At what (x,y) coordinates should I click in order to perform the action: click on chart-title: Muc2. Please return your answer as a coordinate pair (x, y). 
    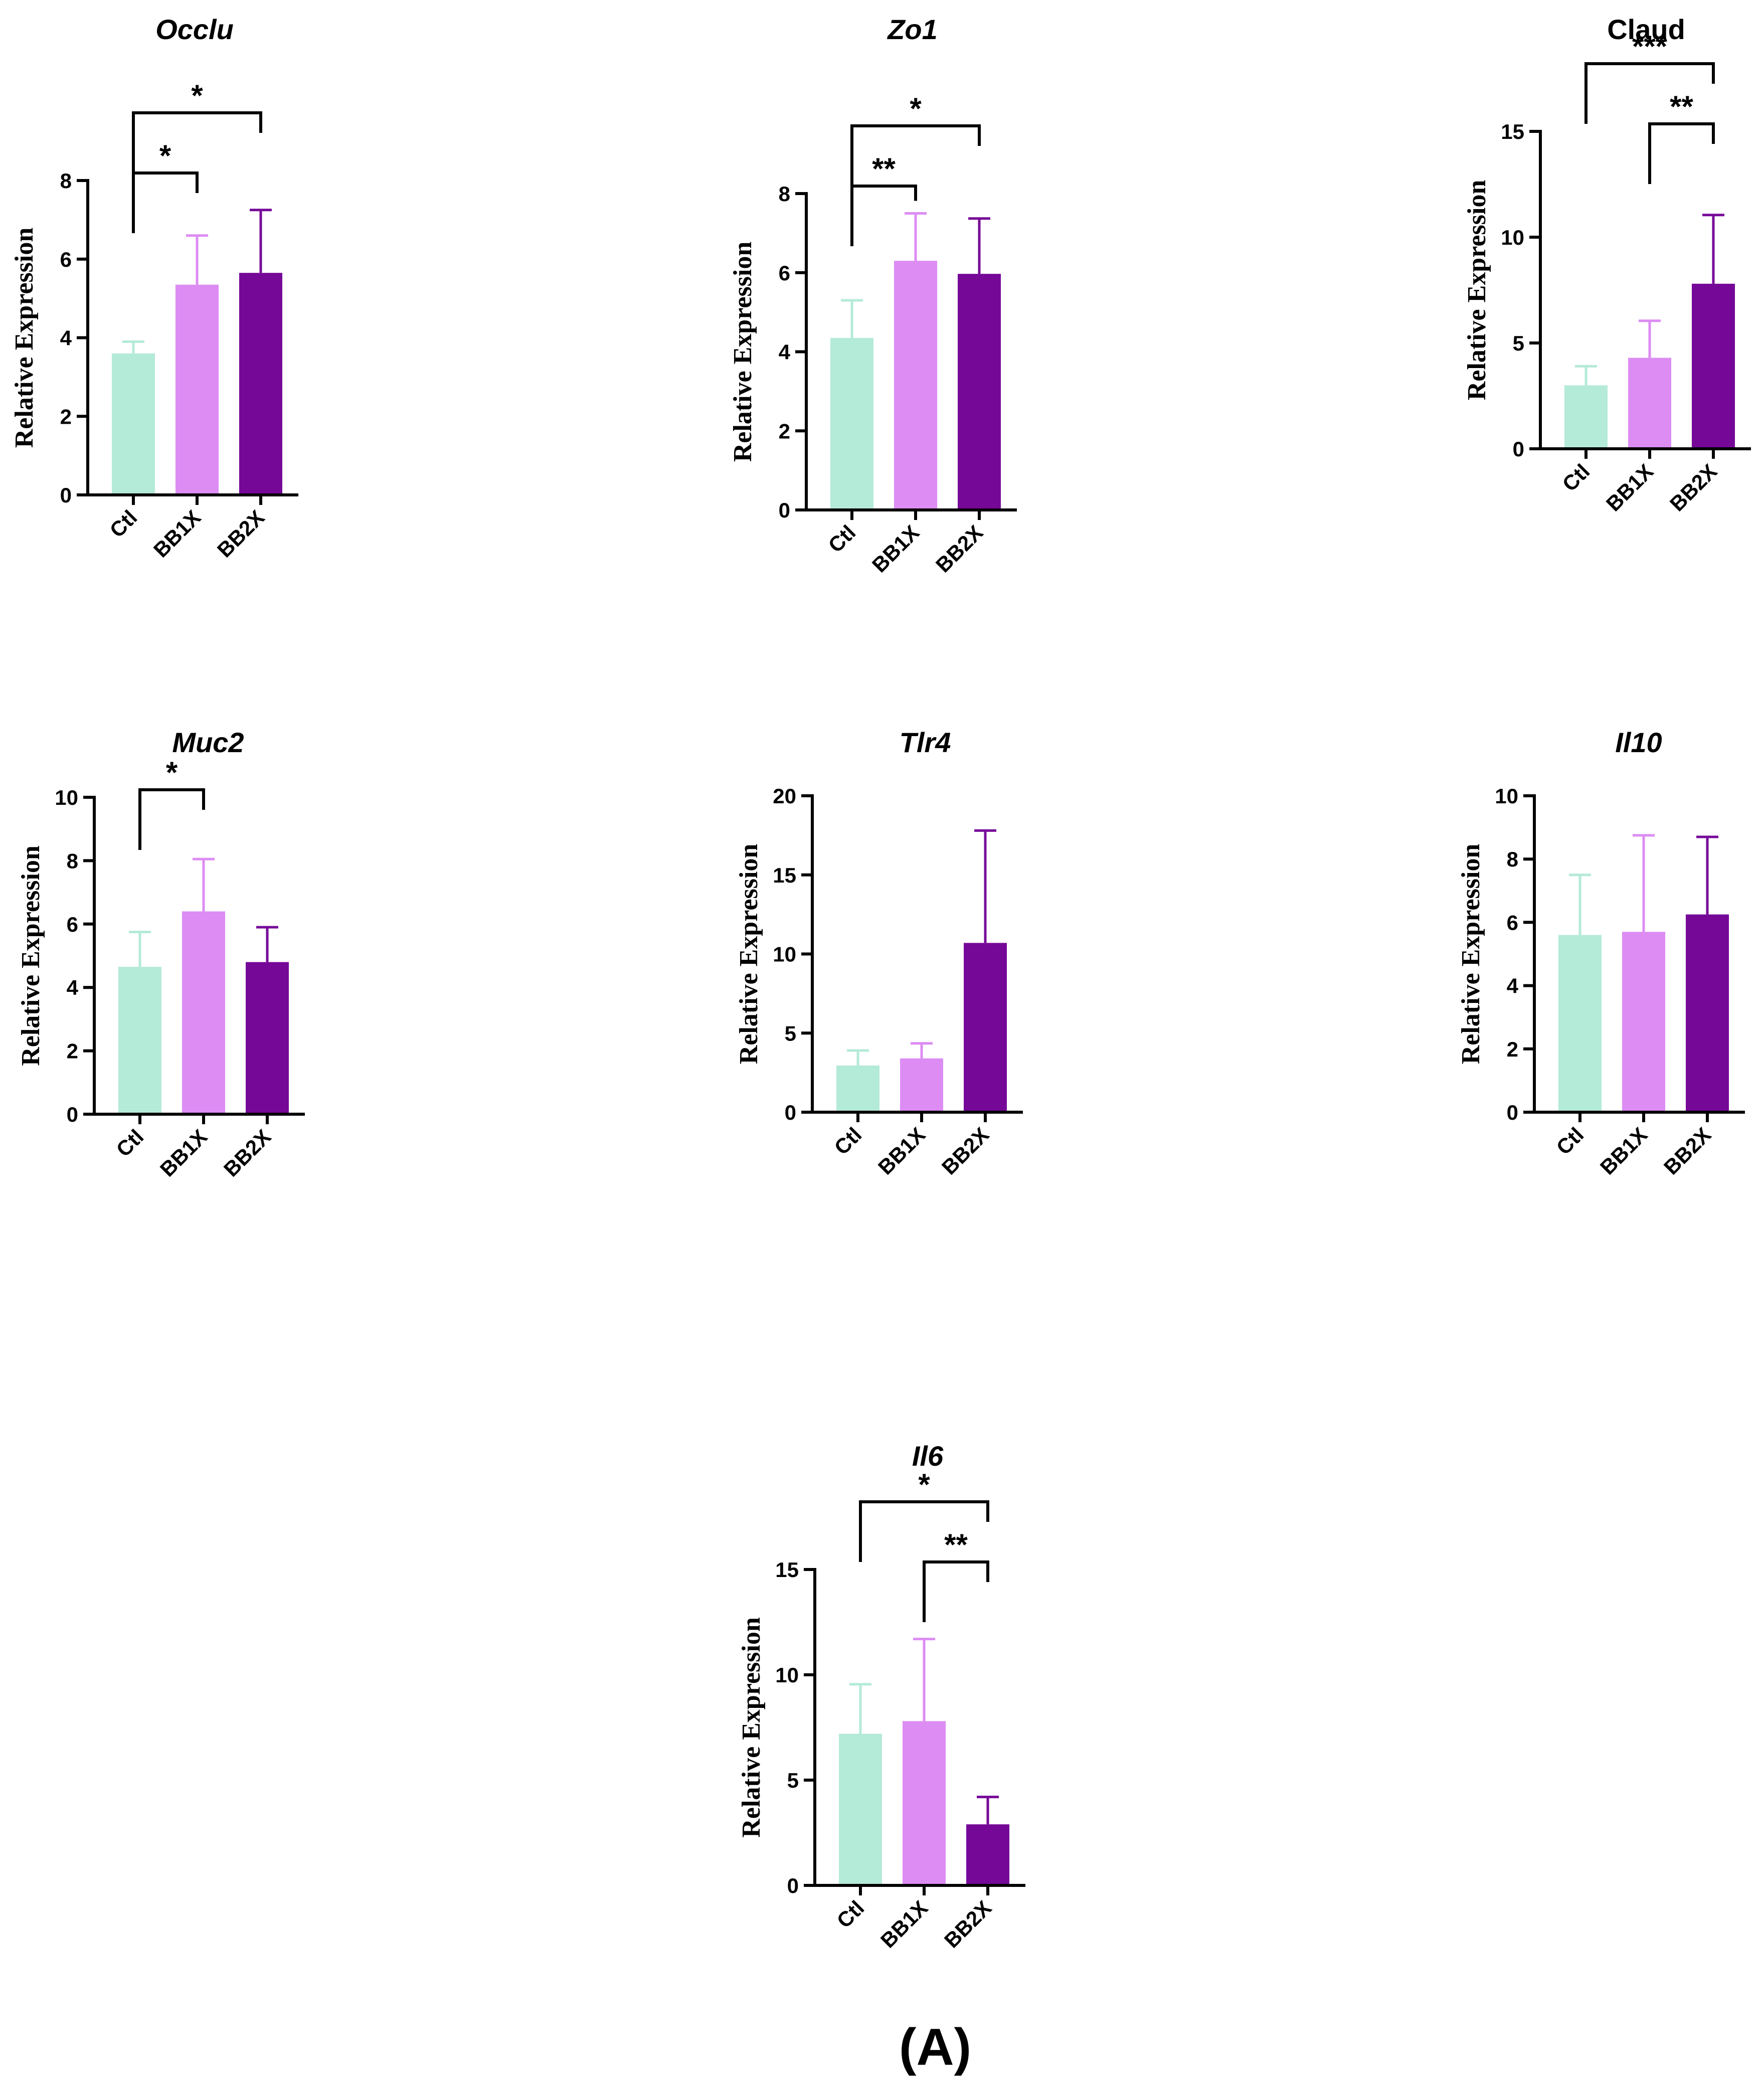
    Looking at the image, I should click on (208, 742).